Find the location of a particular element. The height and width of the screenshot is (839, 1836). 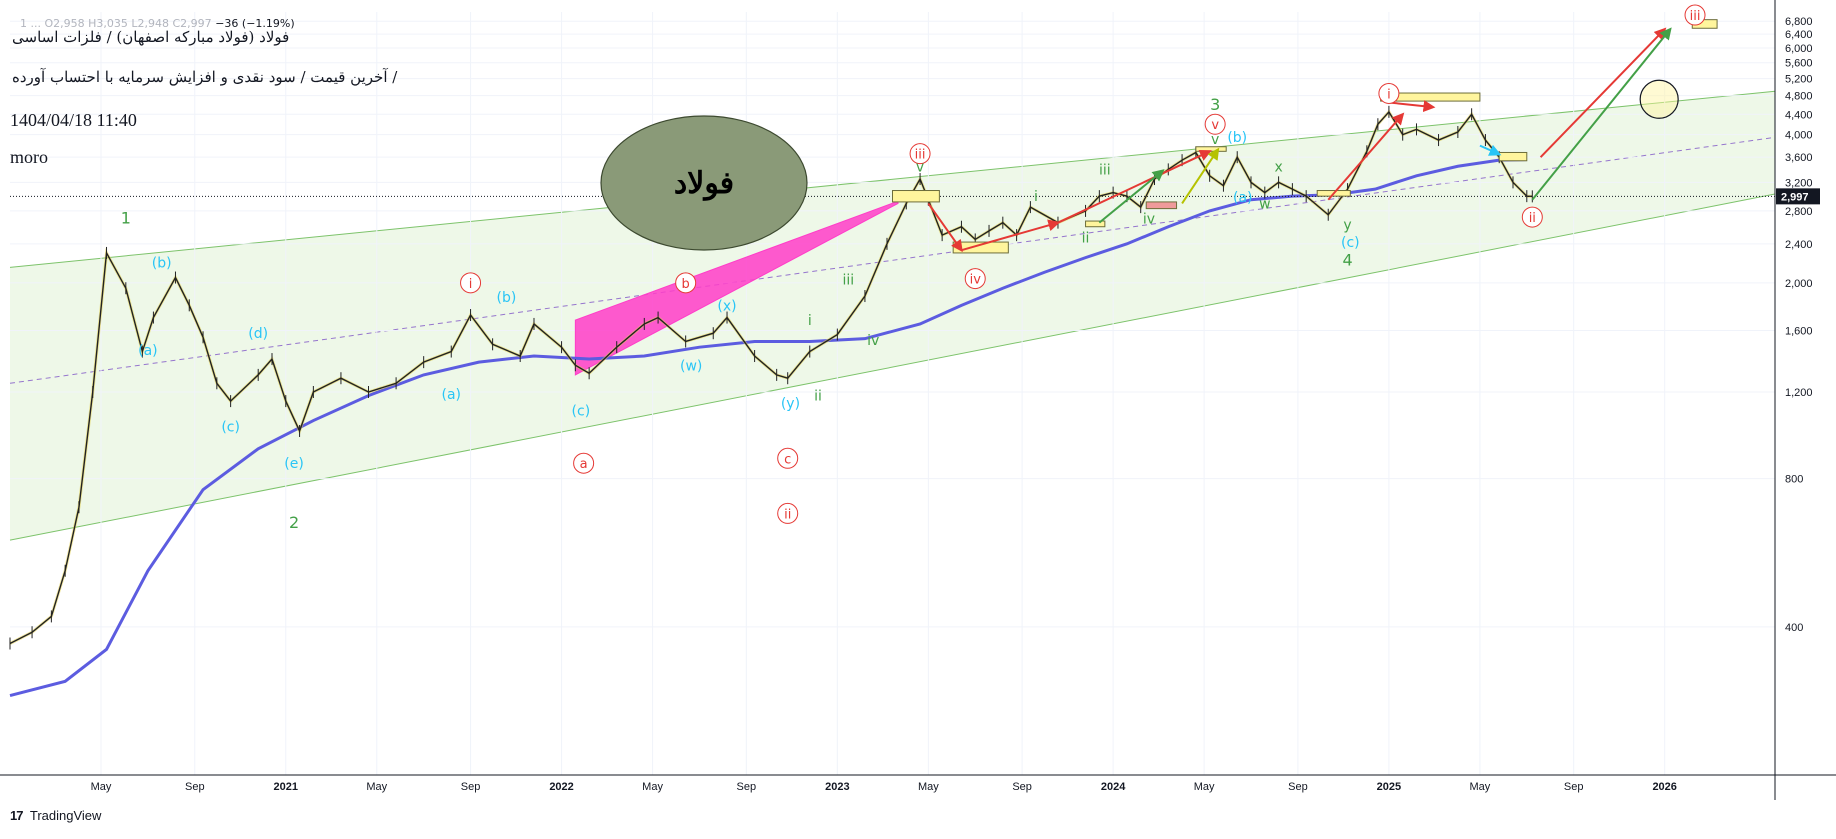

wave-label: (a) is located at coordinates (451, 395).